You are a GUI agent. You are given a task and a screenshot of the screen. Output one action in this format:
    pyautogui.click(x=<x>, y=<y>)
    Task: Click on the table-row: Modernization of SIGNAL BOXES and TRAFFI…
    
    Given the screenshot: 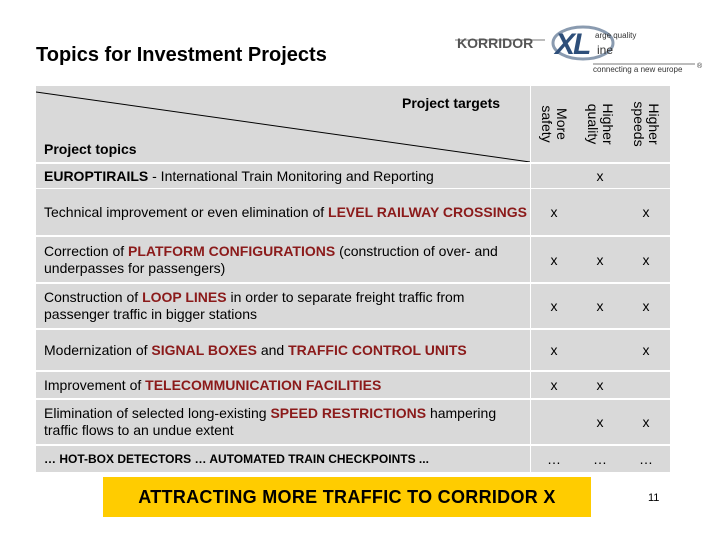 What is the action you would take?
    pyautogui.click(x=353, y=350)
    